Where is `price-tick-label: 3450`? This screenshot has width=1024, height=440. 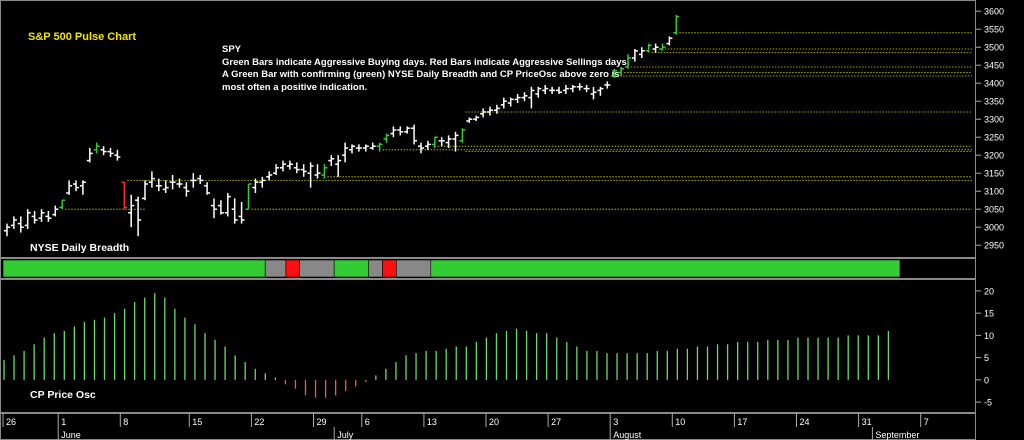
price-tick-label: 3450 is located at coordinates (994, 66).